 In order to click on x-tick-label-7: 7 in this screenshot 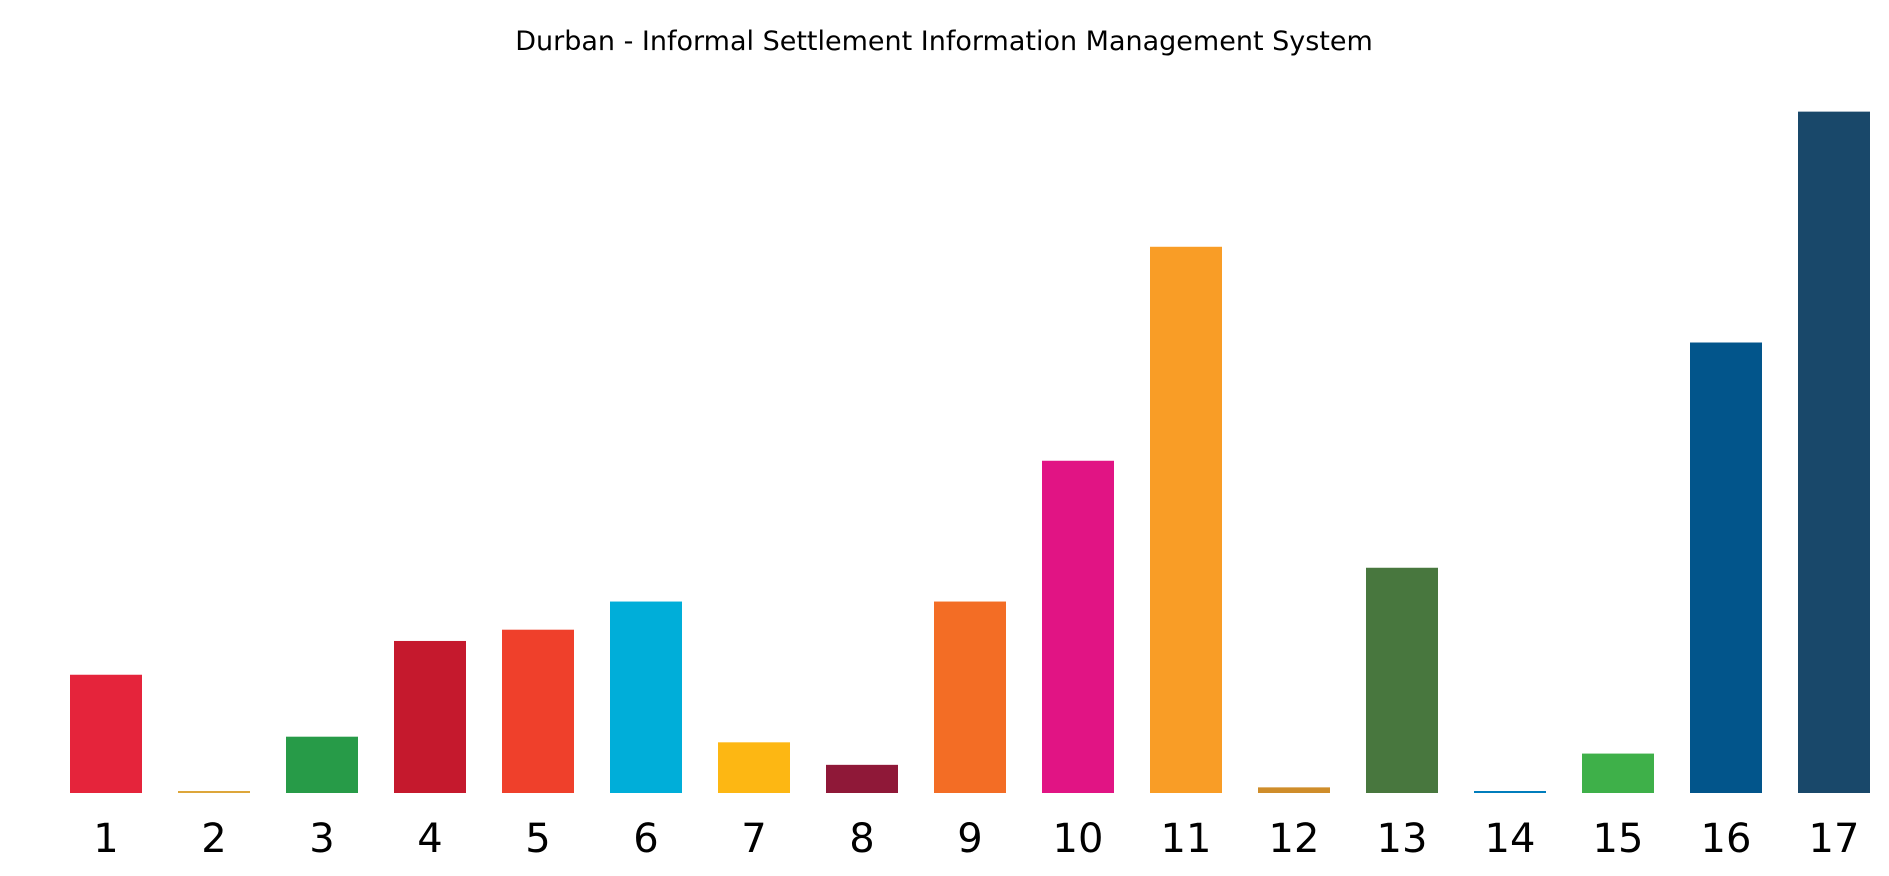, I will do `click(753, 839)`.